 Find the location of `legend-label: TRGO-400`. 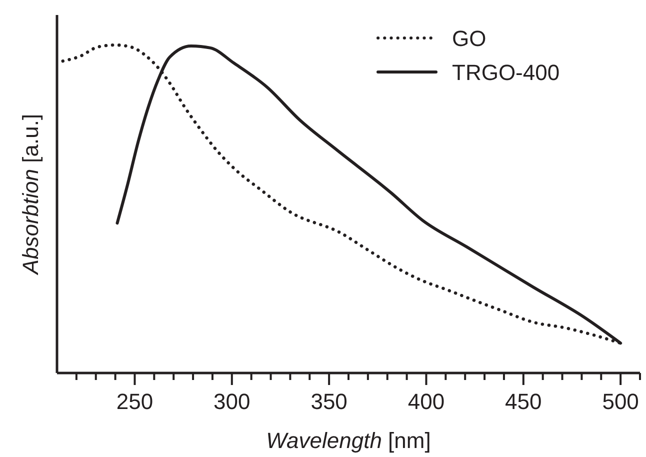

legend-label: TRGO-400 is located at coordinates (506, 72).